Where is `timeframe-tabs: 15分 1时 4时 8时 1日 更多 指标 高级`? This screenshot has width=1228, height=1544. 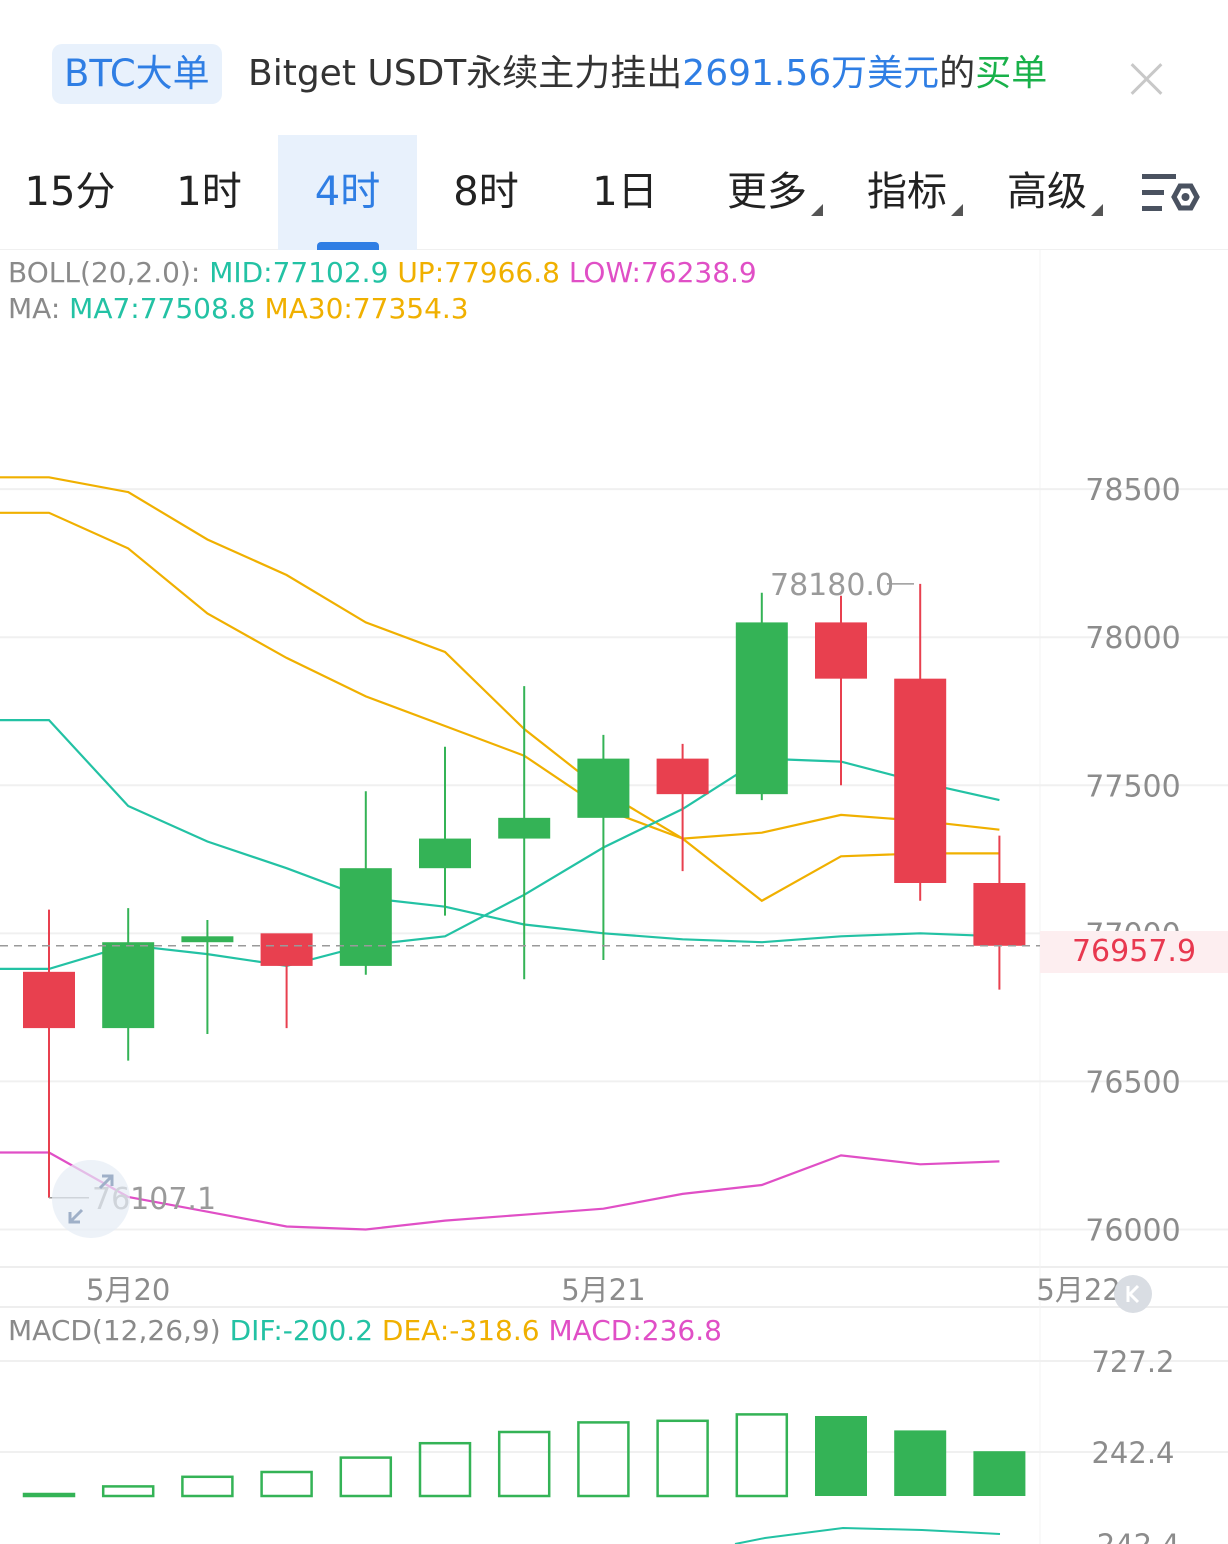
timeframe-tabs: 15分 1时 4时 8时 1日 更多 指标 高级 is located at coordinates (614, 192).